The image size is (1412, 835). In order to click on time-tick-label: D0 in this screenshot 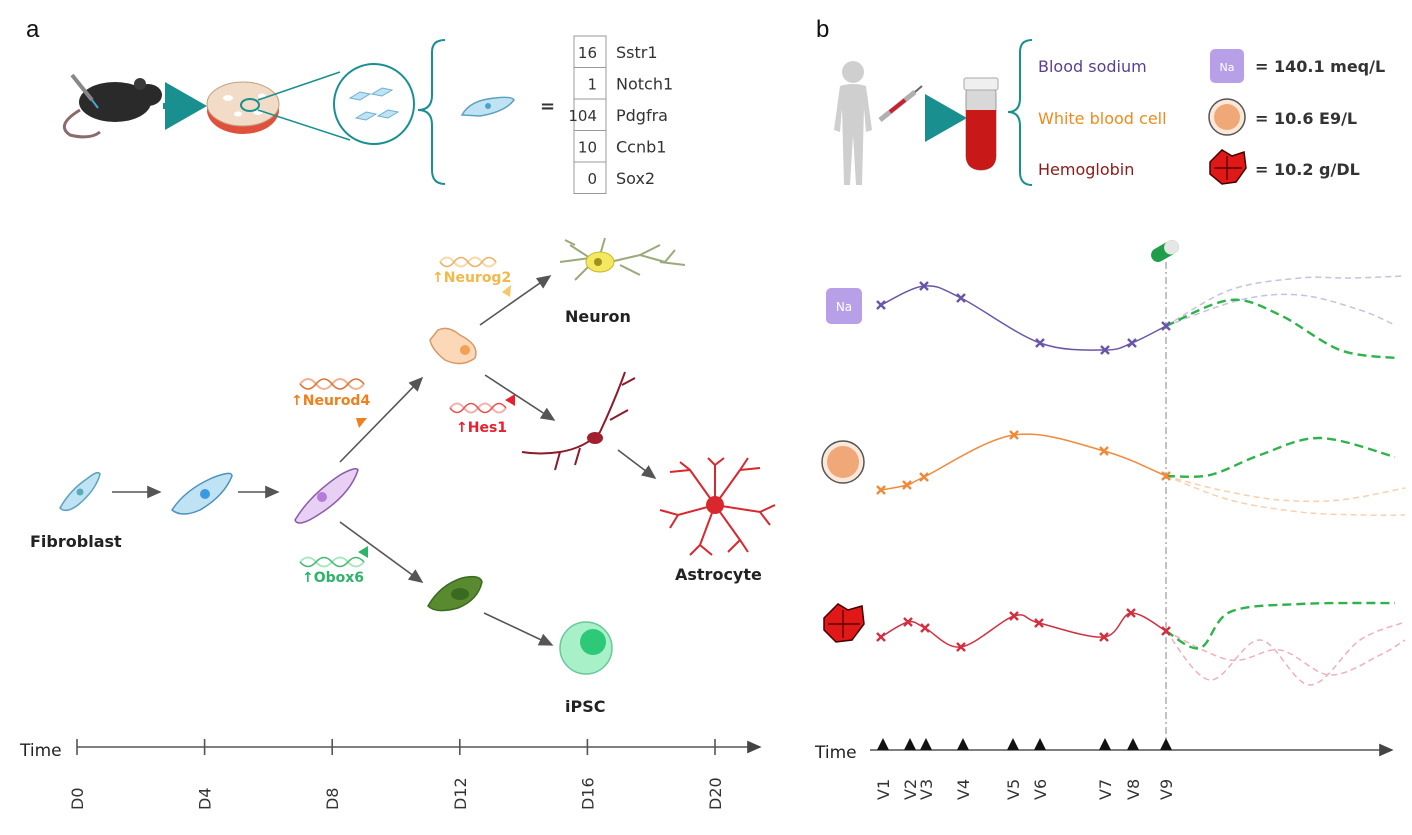, I will do `click(77, 799)`.